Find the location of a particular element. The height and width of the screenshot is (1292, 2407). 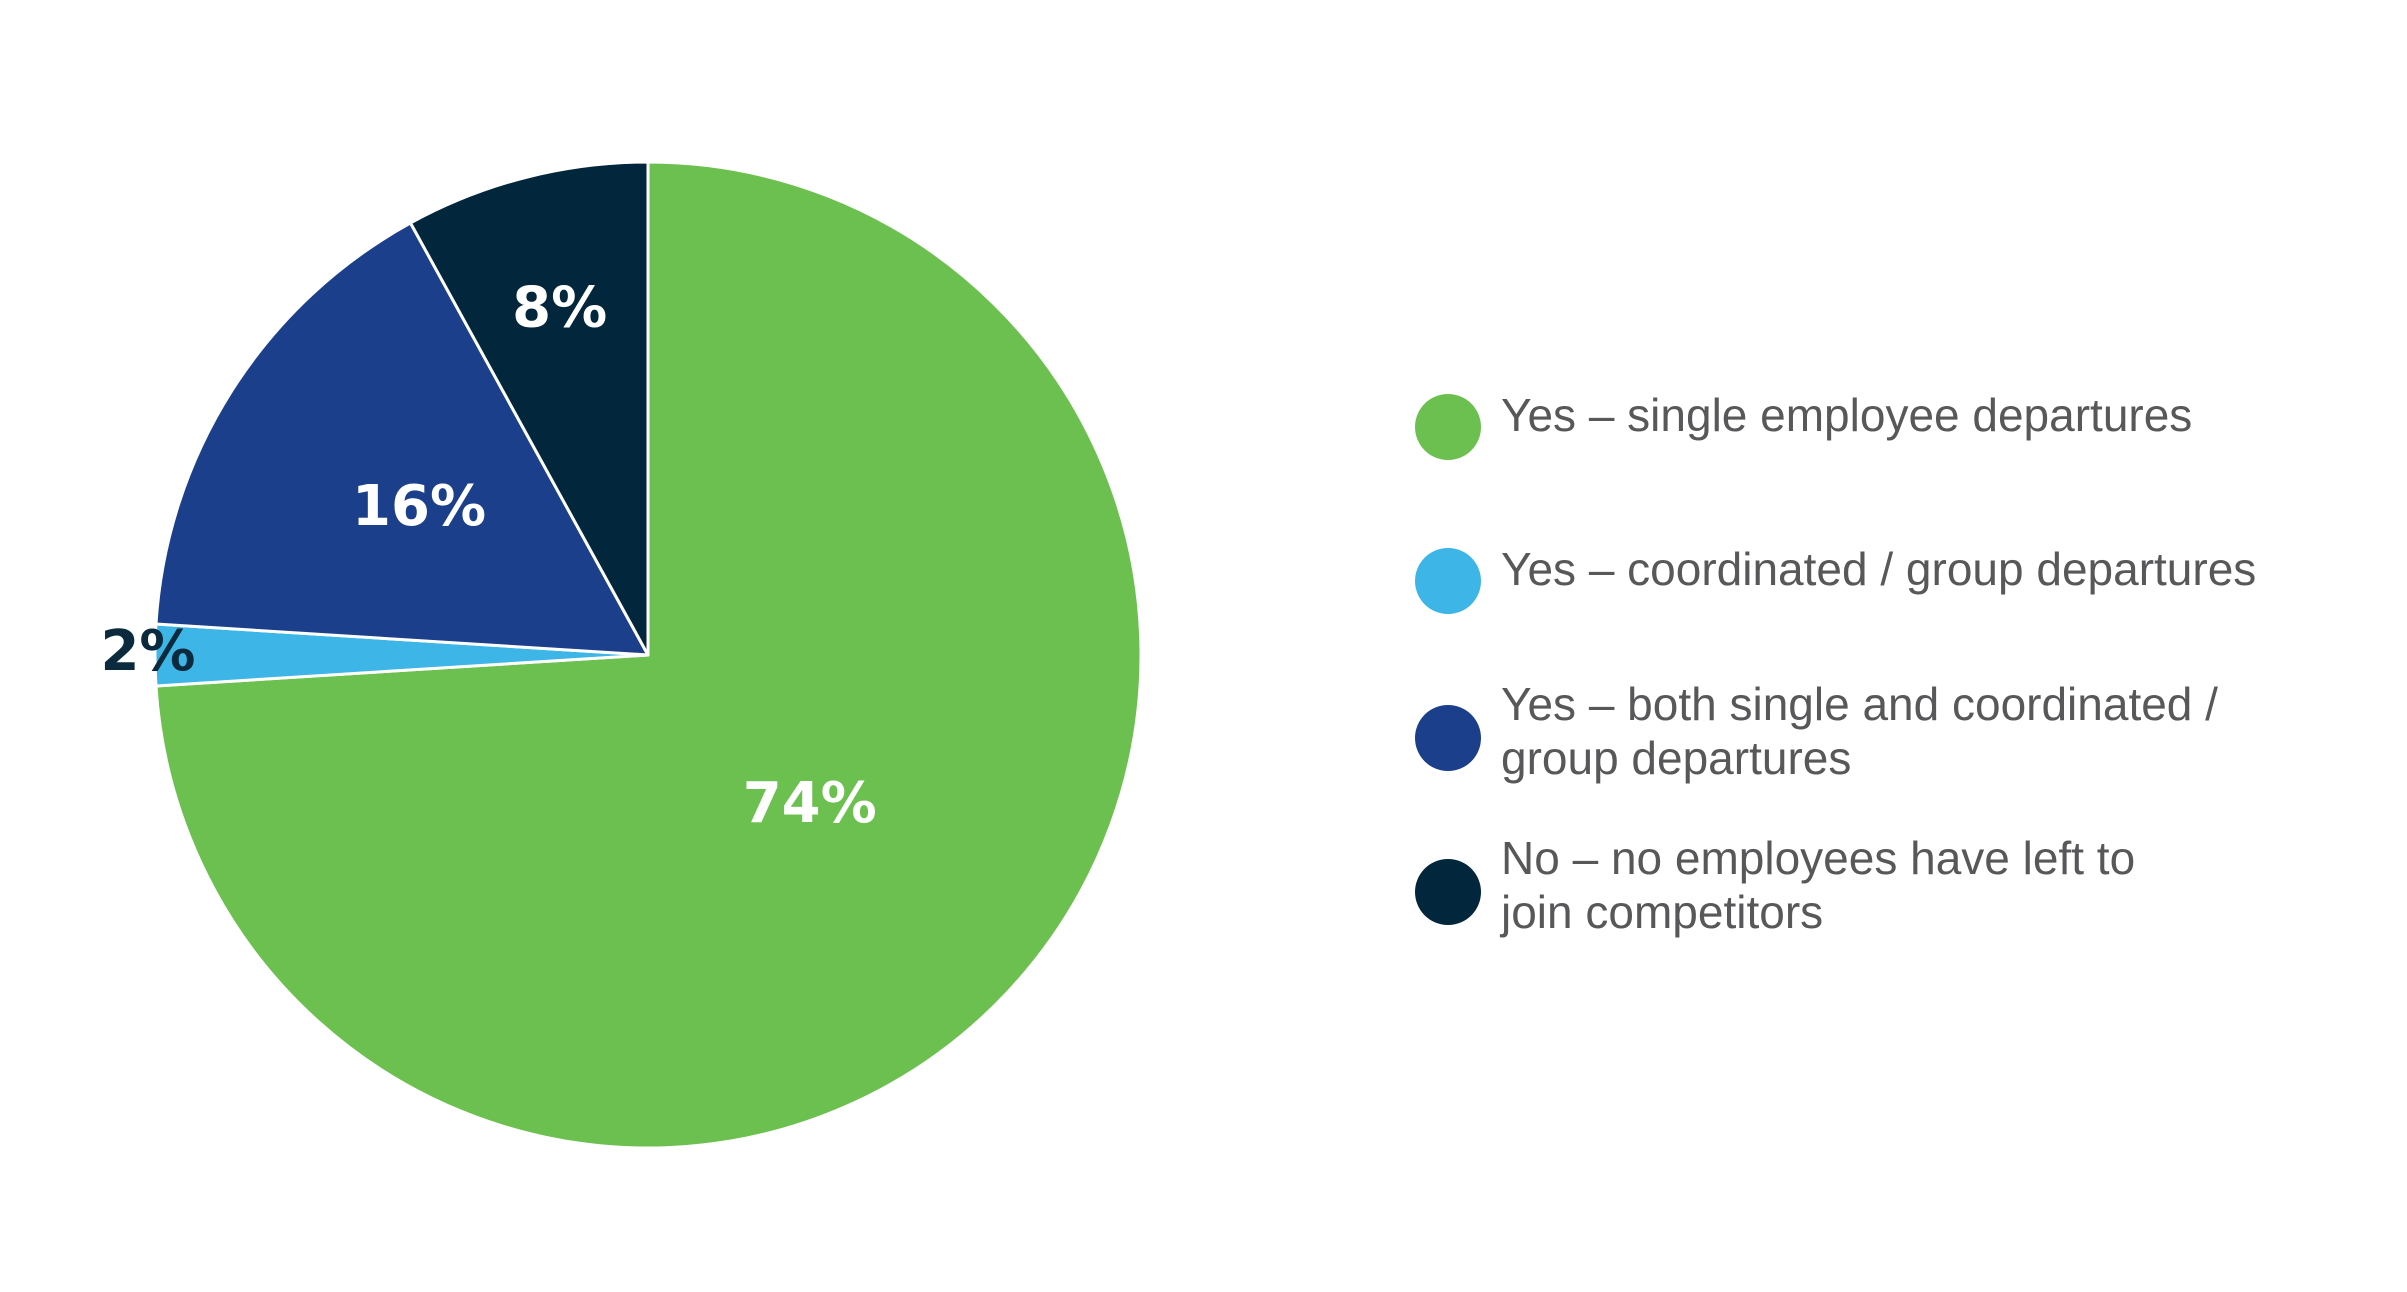

legend-swatch-single is located at coordinates (1448, 427).